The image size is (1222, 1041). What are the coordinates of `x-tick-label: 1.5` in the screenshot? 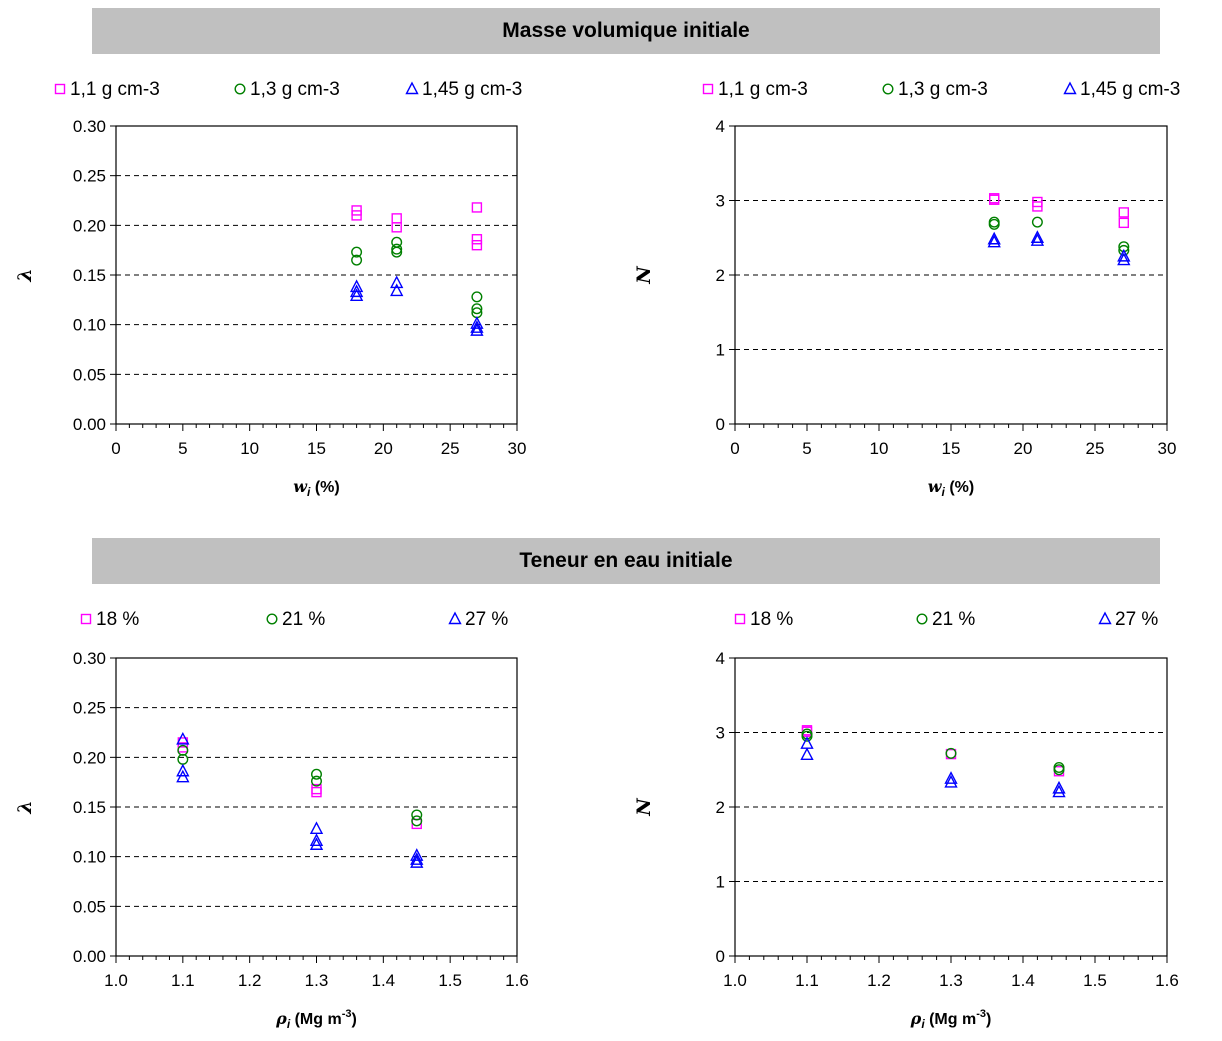 It's located at (1095, 980).